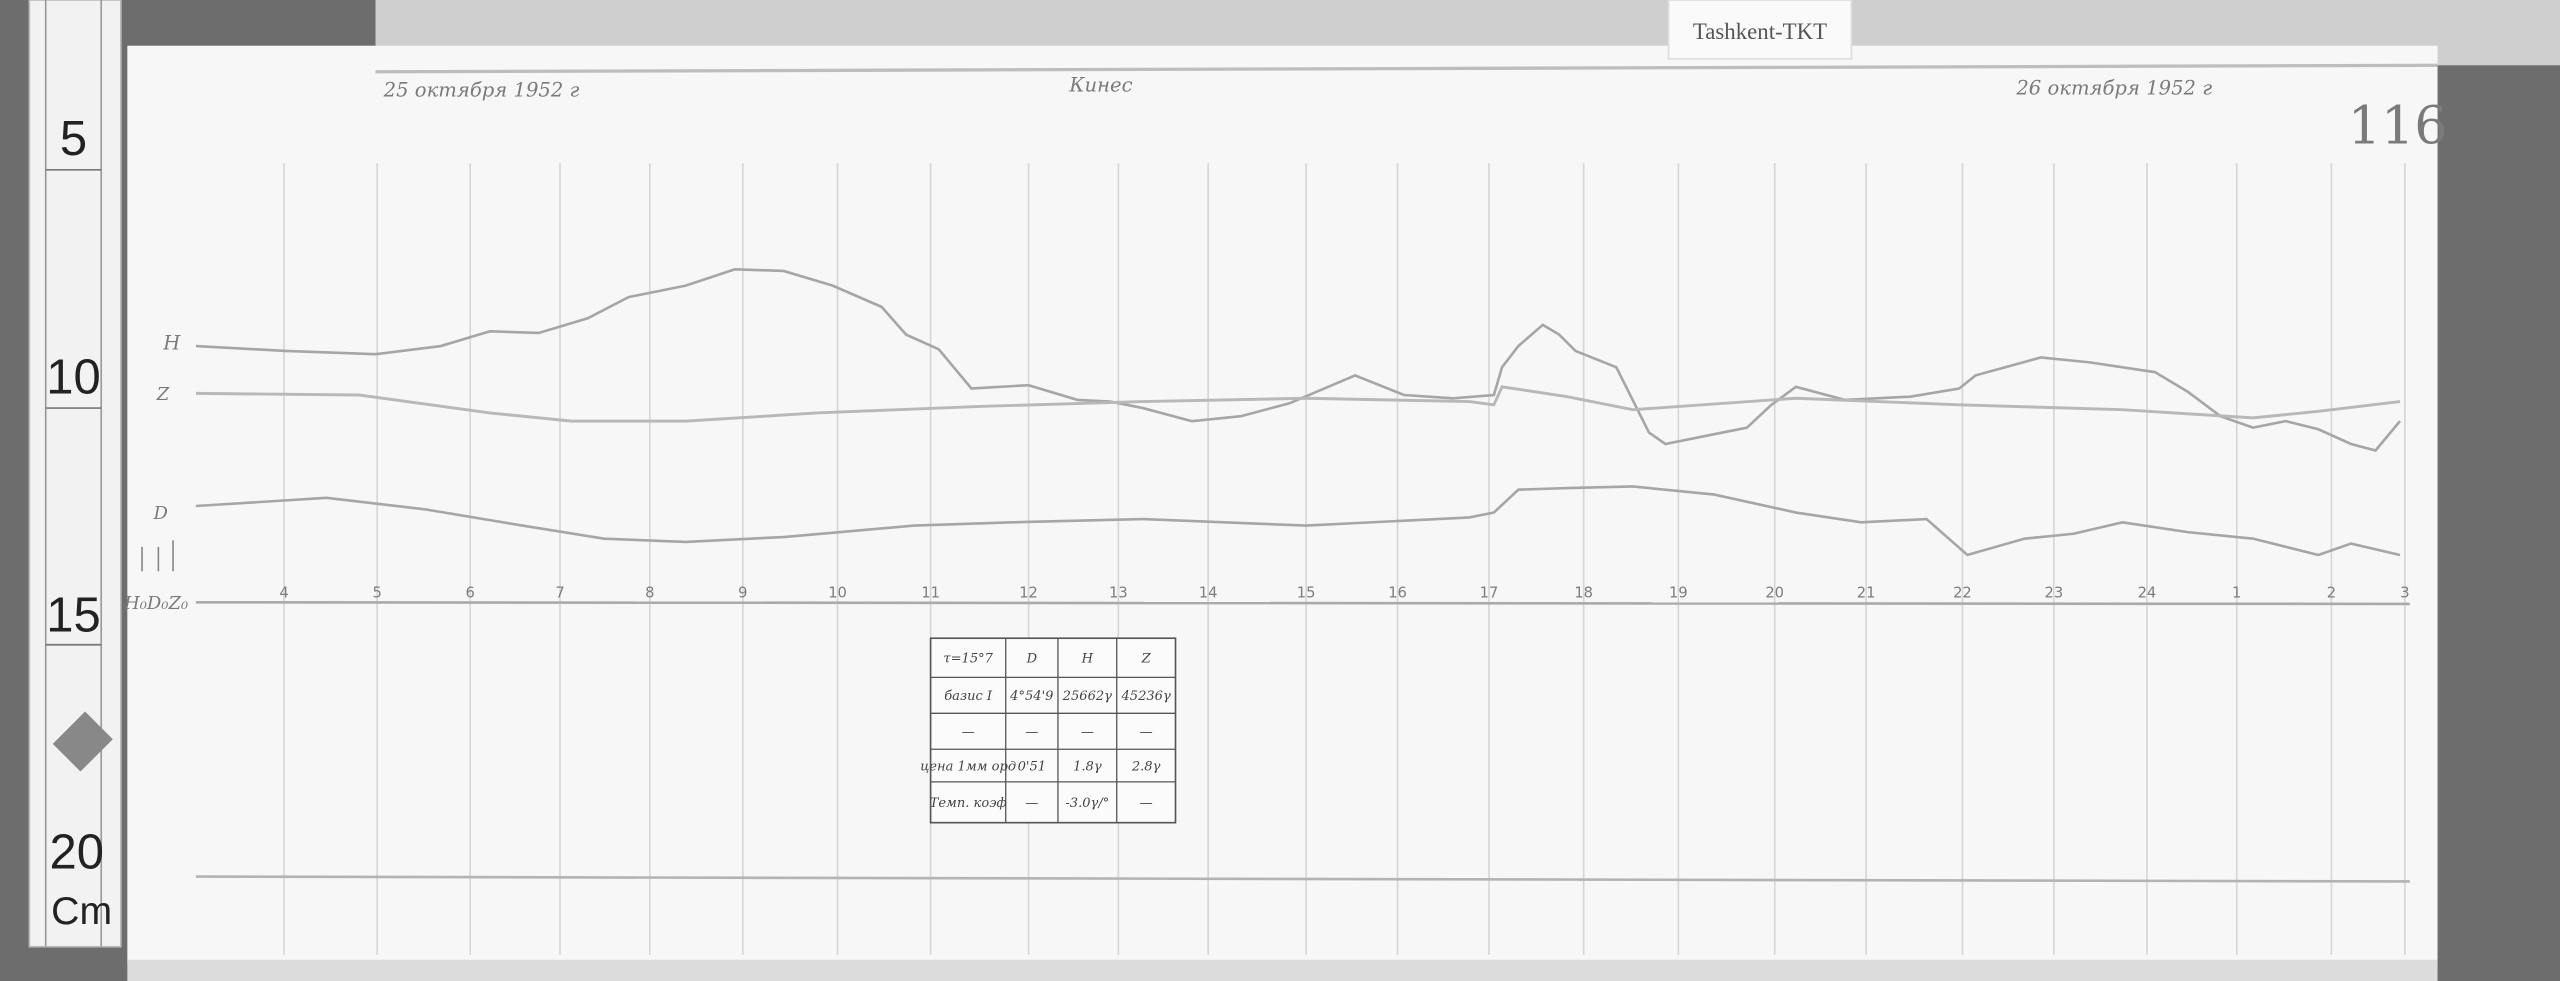  What do you see at coordinates (159, 513) in the screenshot?
I see `d-trace-label: D` at bounding box center [159, 513].